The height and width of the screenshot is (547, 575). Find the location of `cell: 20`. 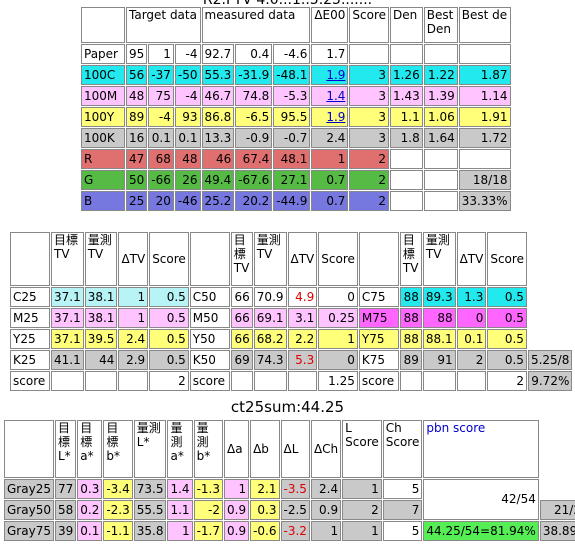

cell: 20 is located at coordinates (161, 201).